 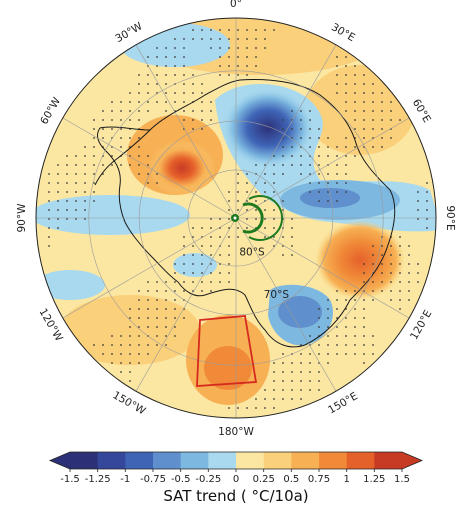 I want to click on cooling-core-east-antarctica, so click(x=268, y=128).